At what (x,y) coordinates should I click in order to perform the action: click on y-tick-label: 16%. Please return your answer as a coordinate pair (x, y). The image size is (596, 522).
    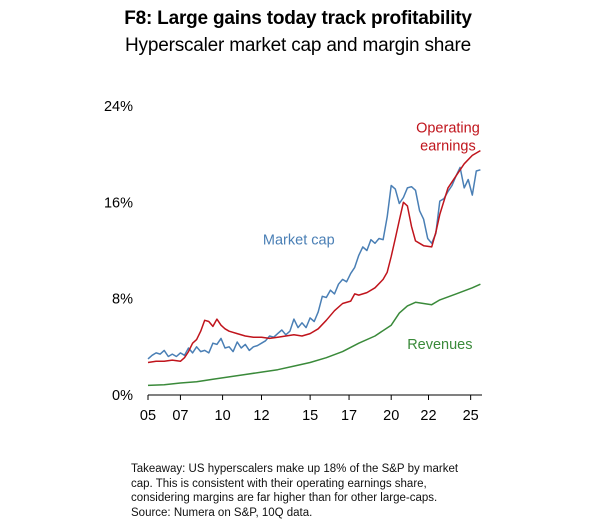
    Looking at the image, I should click on (118, 203).